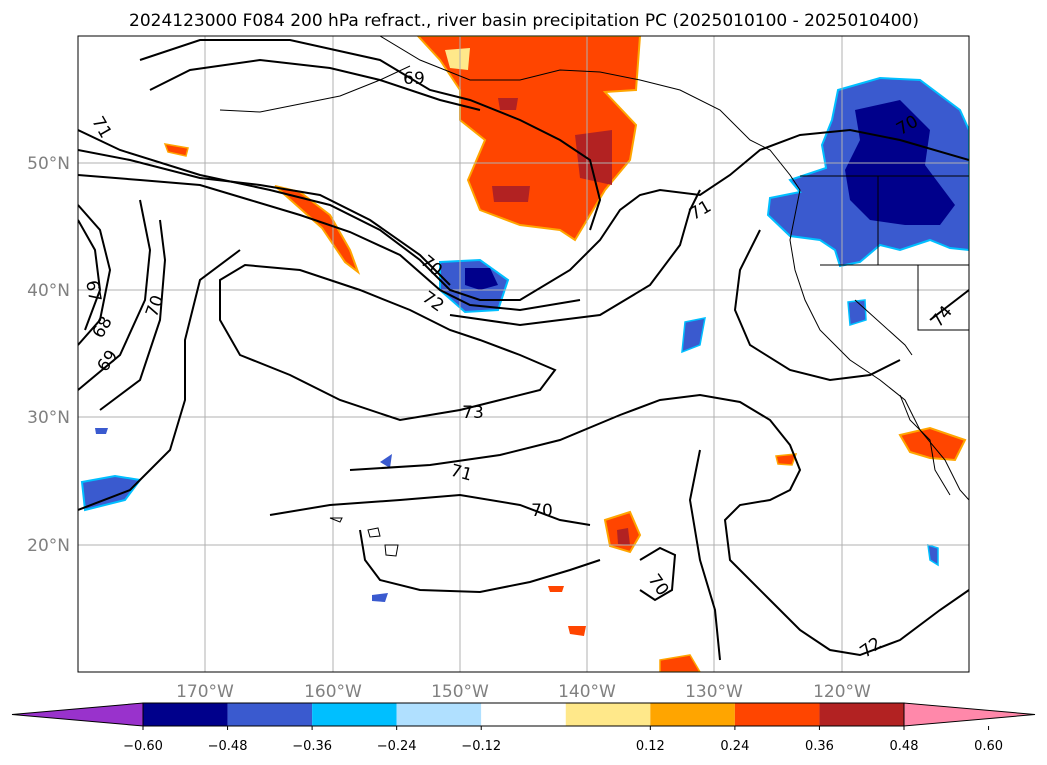  I want to click on lat-tick-label: 50°N, so click(48, 164).